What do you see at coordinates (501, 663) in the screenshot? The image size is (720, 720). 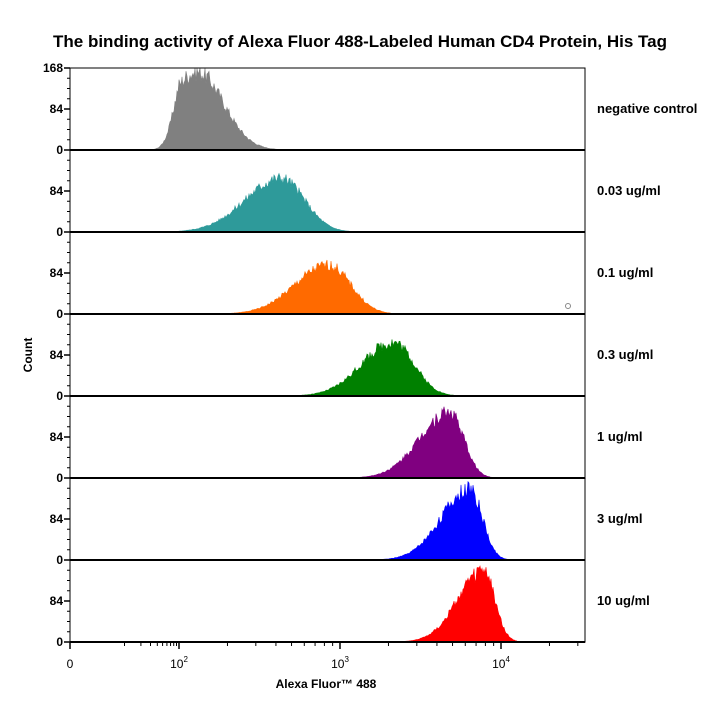 I see `x-tick-label-3: 10⁴` at bounding box center [501, 663].